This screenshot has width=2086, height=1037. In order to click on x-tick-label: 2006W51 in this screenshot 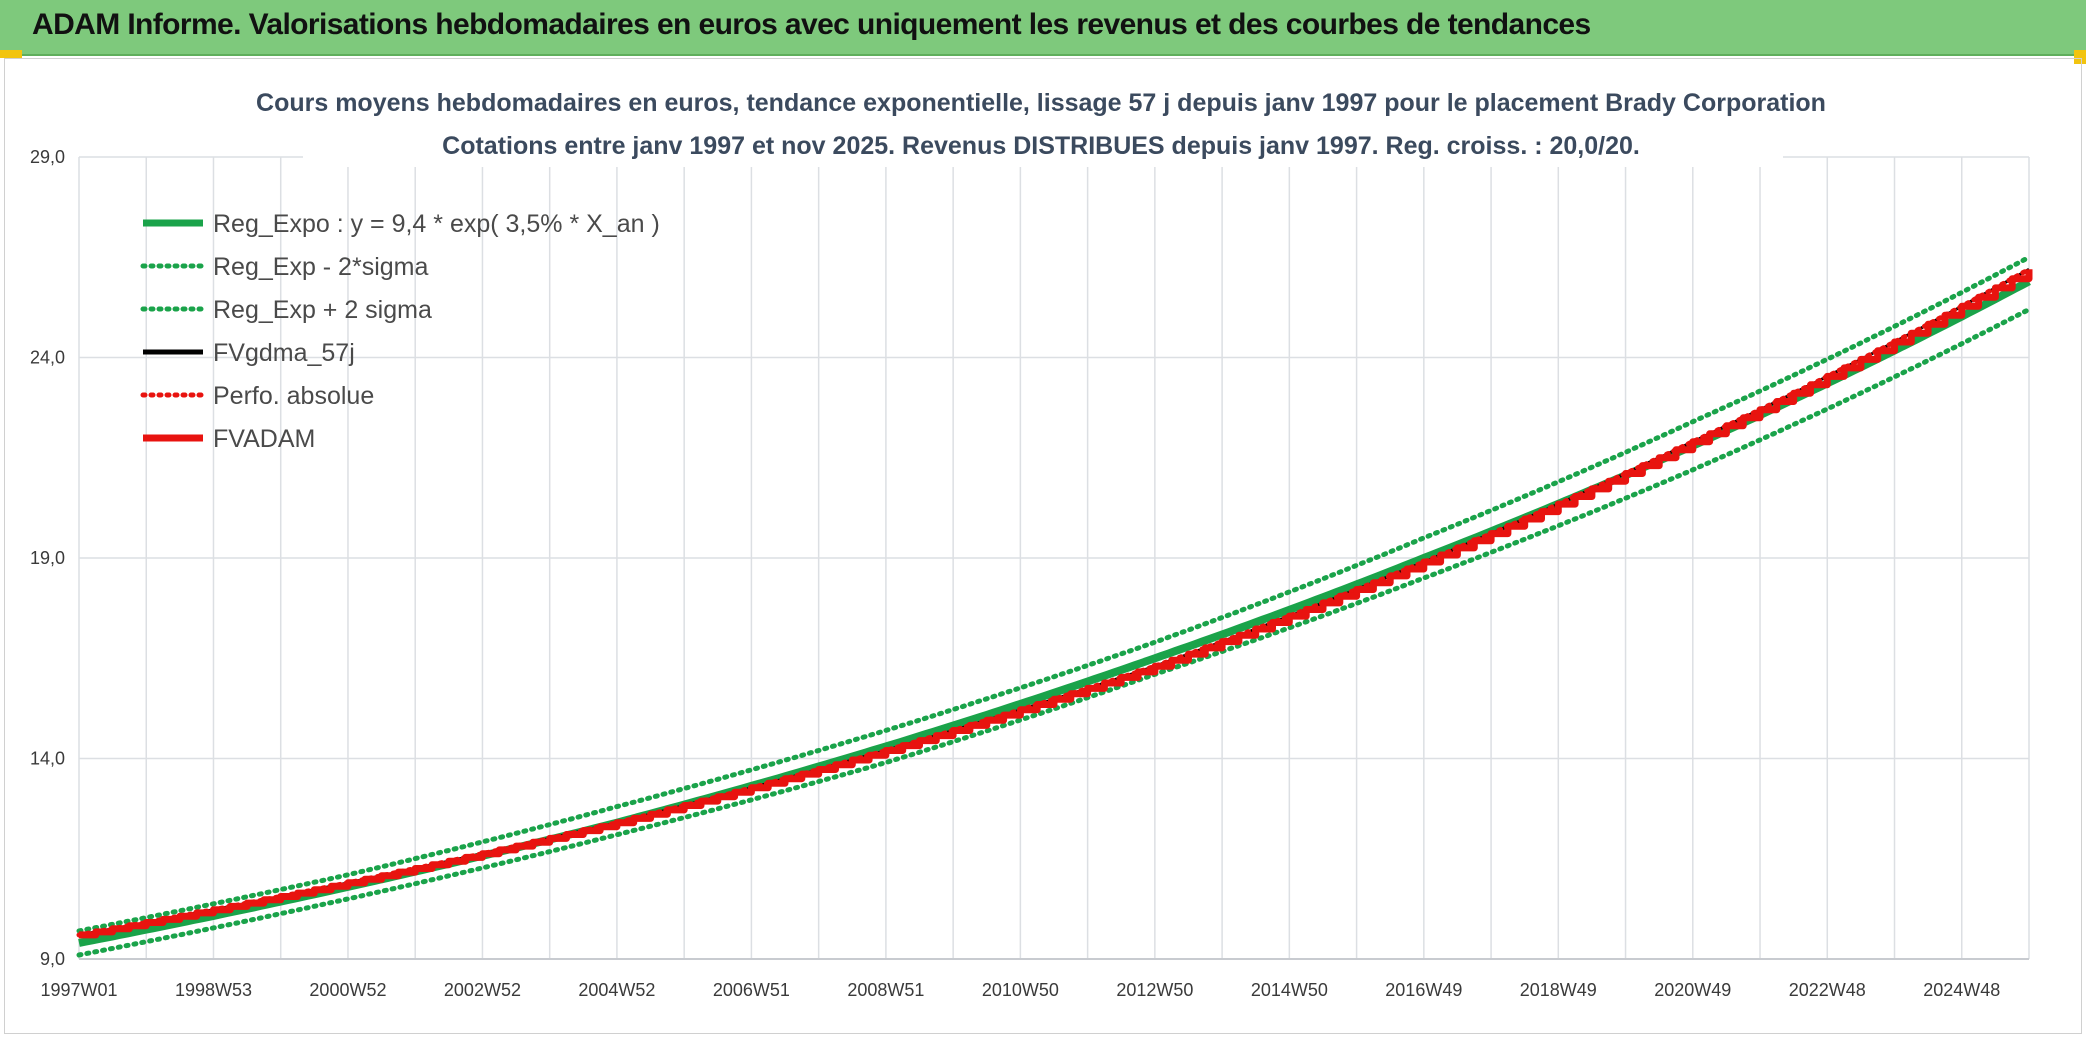, I will do `click(751, 990)`.